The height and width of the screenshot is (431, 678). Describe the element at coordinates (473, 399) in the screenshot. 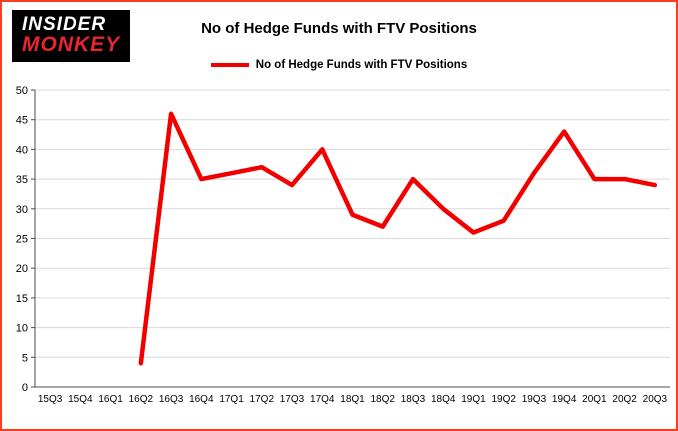

I see `x-tick-label: 19Q1` at that location.